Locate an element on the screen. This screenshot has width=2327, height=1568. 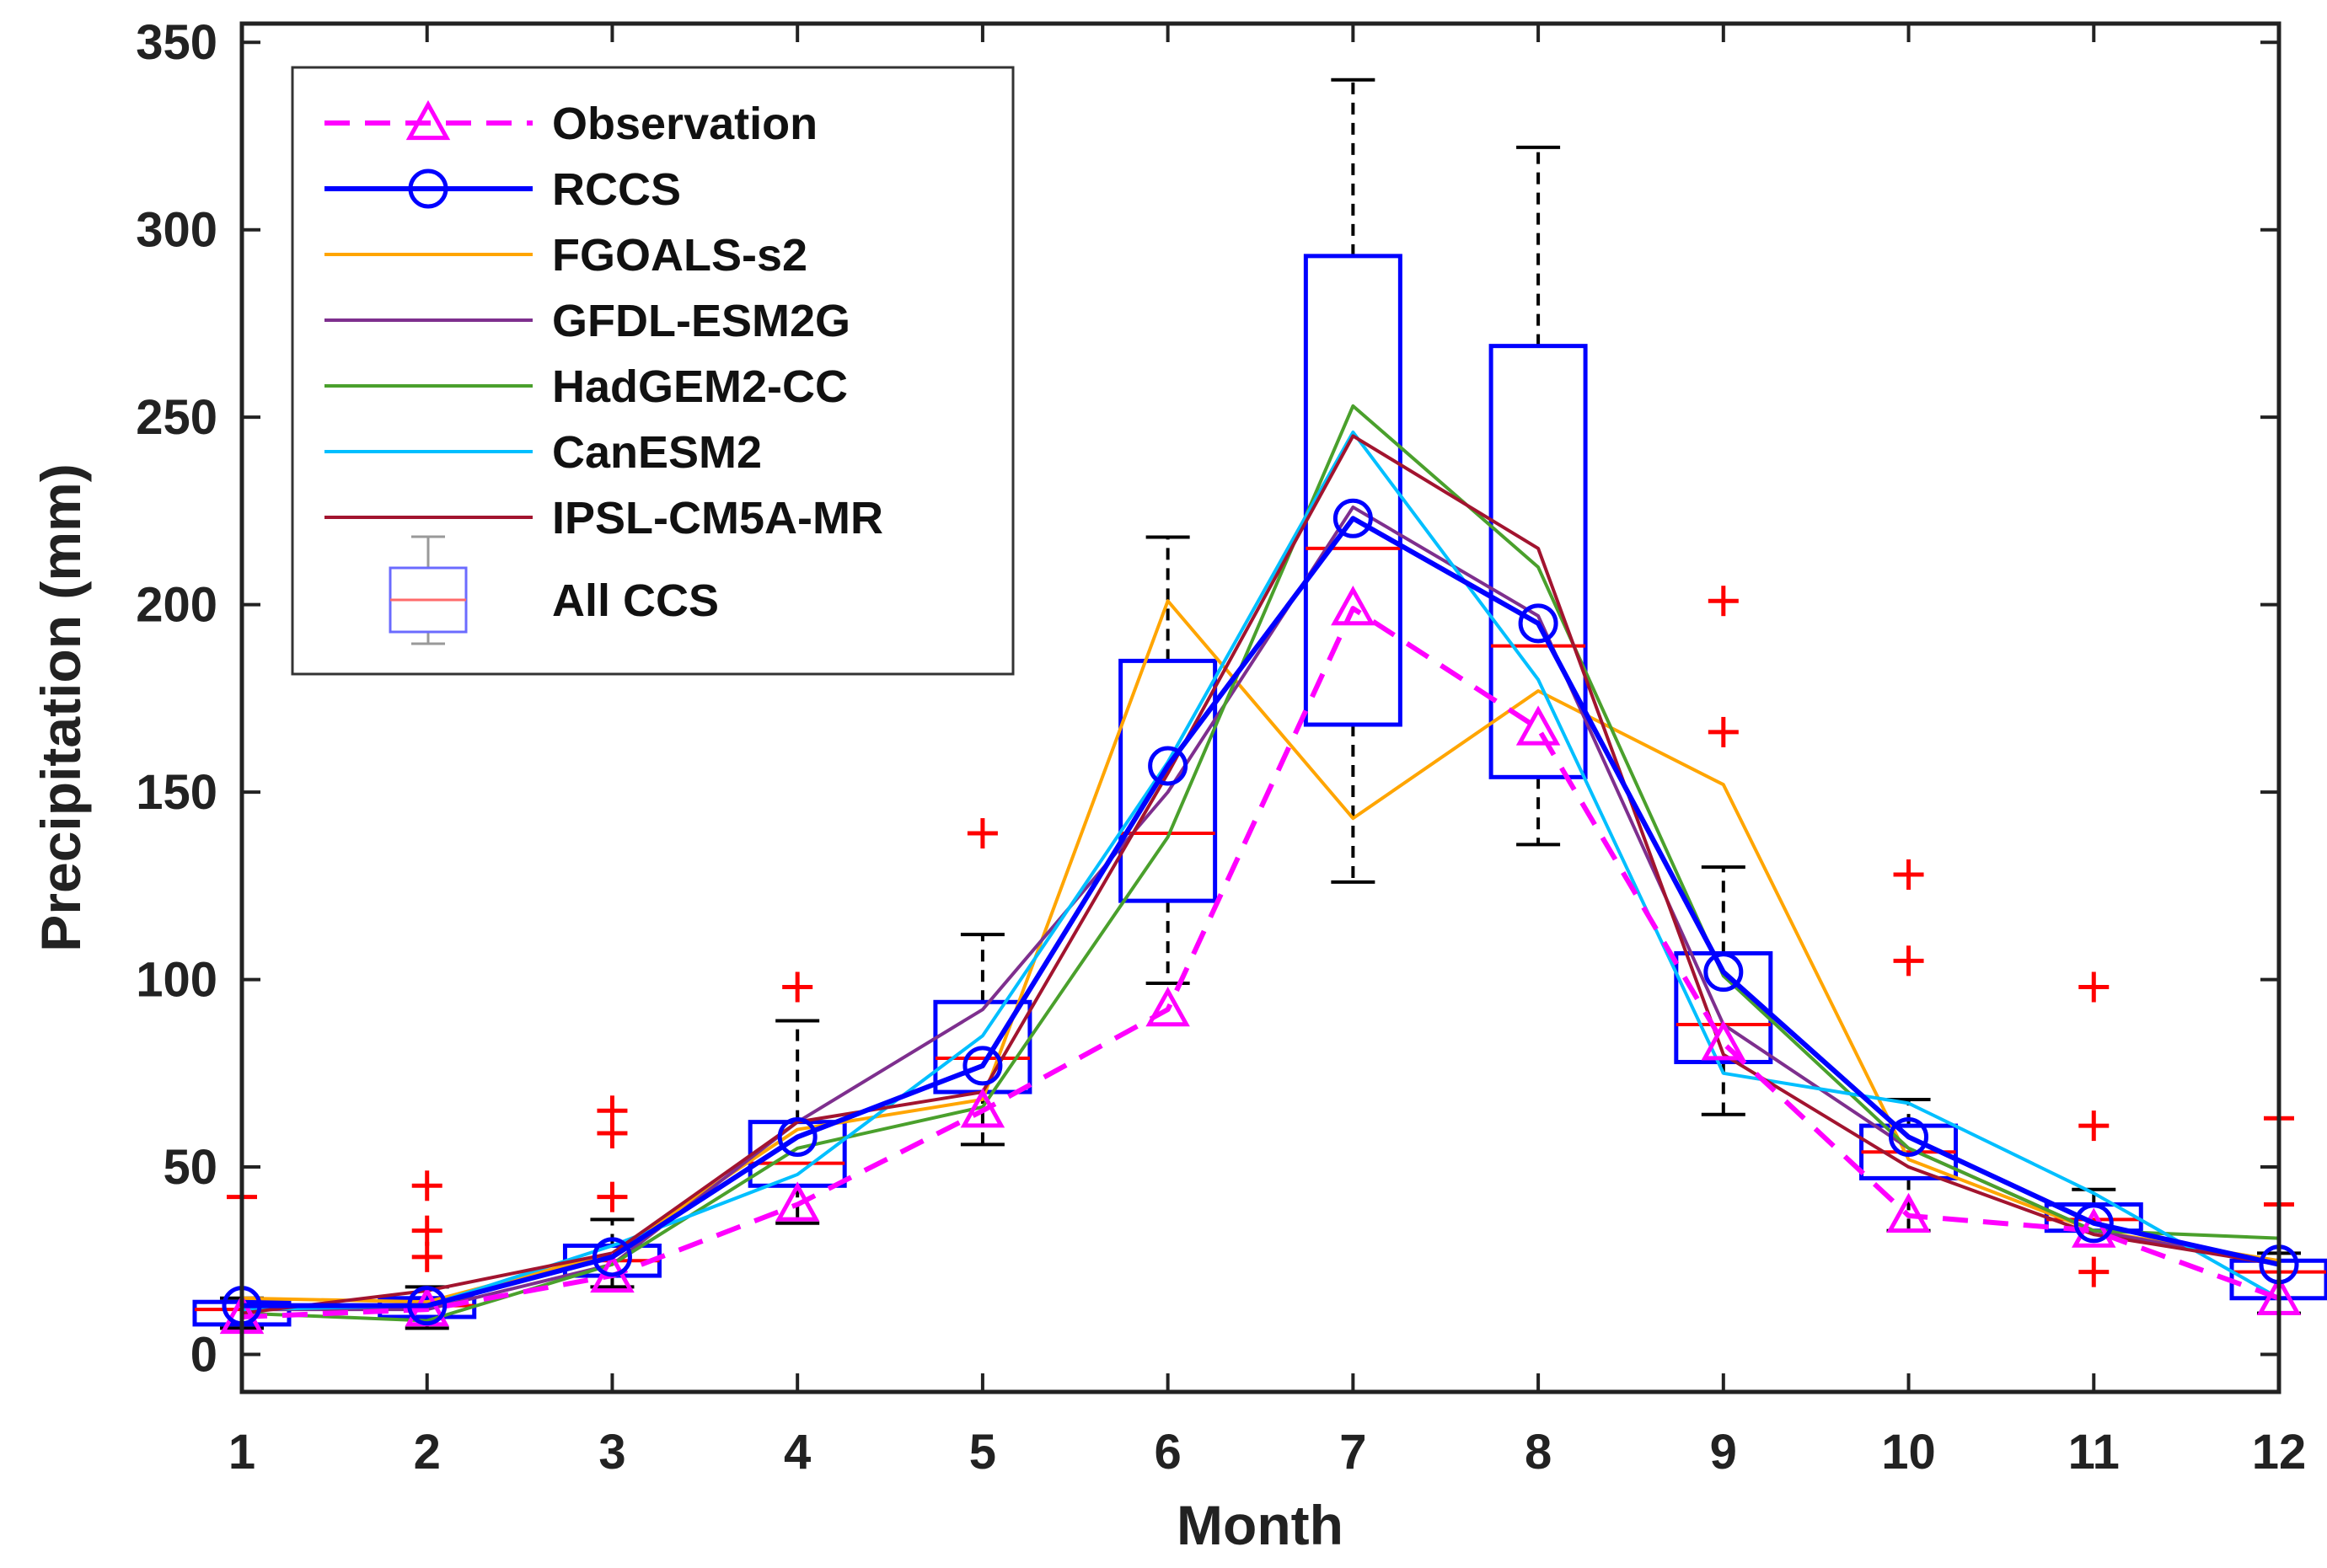
legend-entry-ipsl-cm5a-mr: IPSL-CM5A-MR is located at coordinates (604, 518).